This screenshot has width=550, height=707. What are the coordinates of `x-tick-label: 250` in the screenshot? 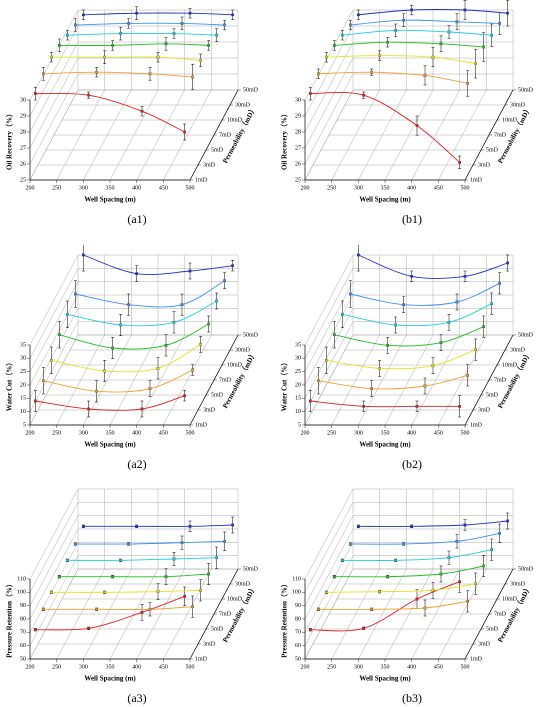 It's located at (331, 667).